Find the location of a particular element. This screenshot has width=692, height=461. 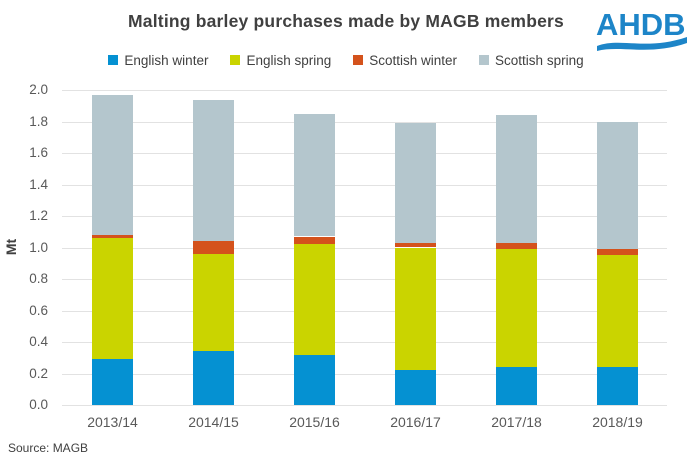

y-tick-label: 0.6 is located at coordinates (38, 310).